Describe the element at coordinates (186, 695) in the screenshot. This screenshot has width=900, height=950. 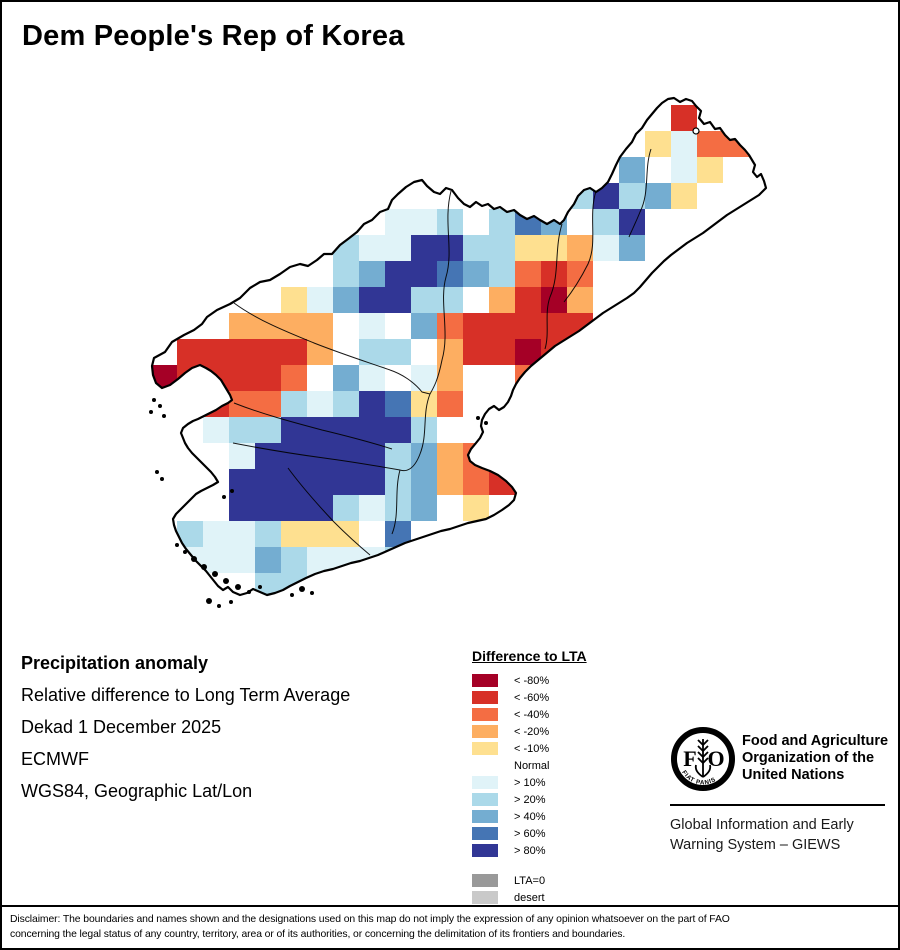
I see `map-metadata-line: Relative difference to Long Term Average` at that location.